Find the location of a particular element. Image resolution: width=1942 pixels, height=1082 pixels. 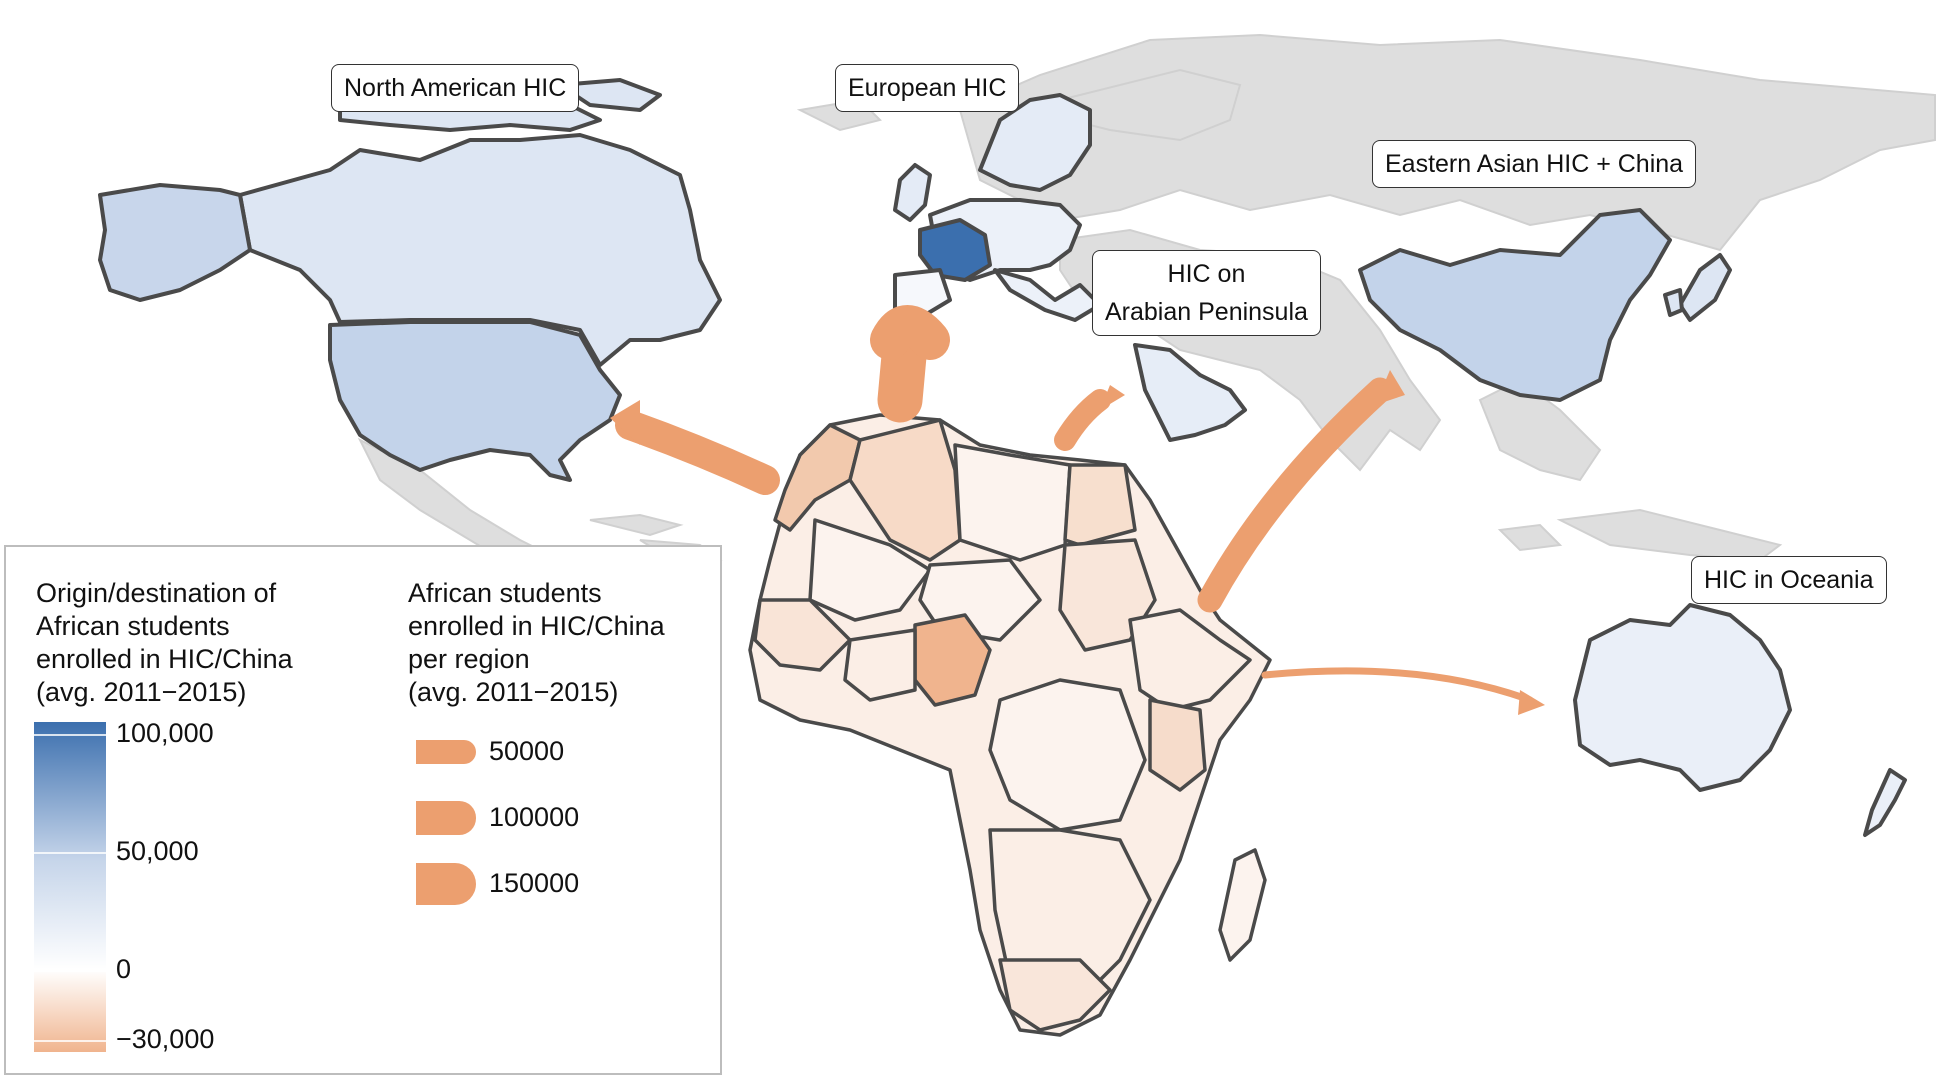

new-zealand is located at coordinates (1885, 802).